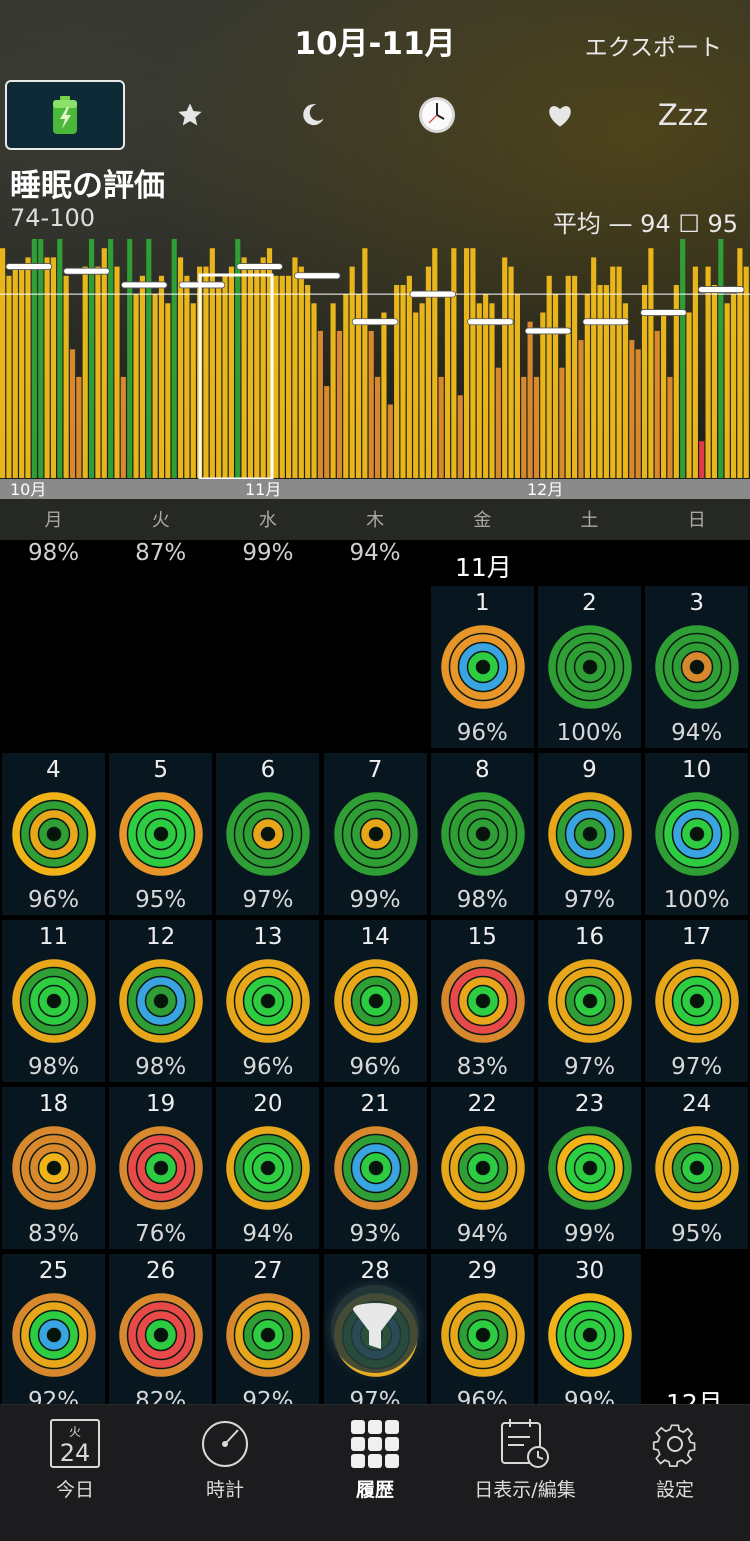  What do you see at coordinates (697, 667) in the screenshot?
I see `calendar-day-cell: 3 94%` at bounding box center [697, 667].